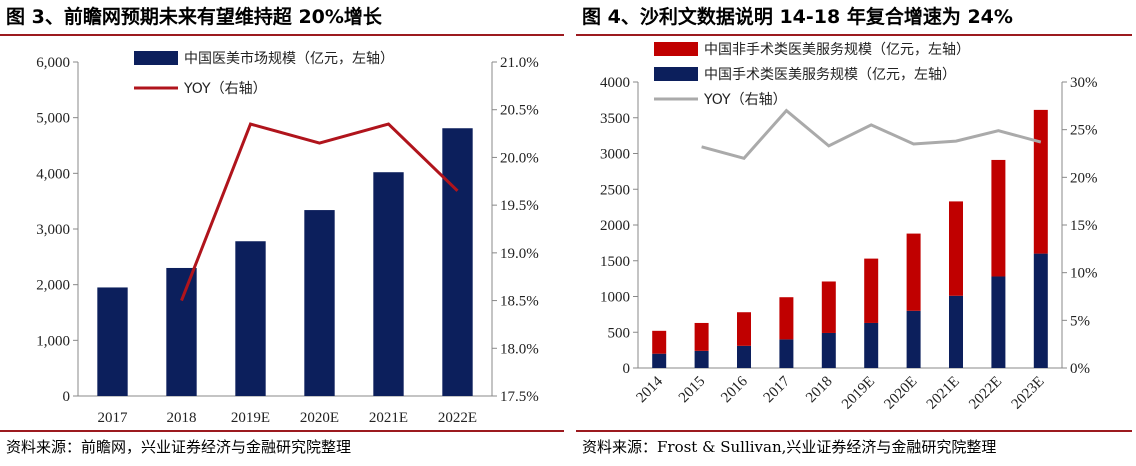 The width and height of the screenshot is (1136, 466). What do you see at coordinates (519, 302) in the screenshot?
I see `right-tick-label: 18.5%` at bounding box center [519, 302].